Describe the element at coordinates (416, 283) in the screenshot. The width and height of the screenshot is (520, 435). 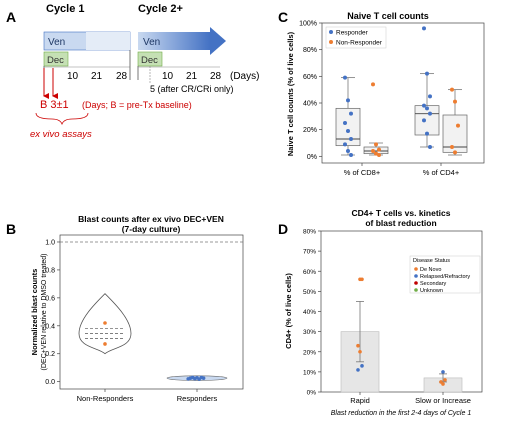
I see `legend-secondary-dot` at that location.